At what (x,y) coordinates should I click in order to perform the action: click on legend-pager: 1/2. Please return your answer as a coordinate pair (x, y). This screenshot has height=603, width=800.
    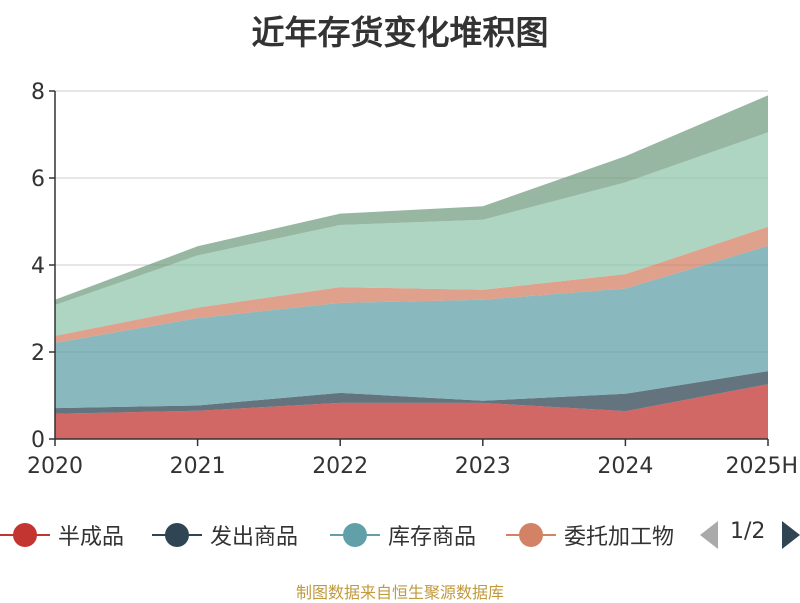
    Looking at the image, I should click on (750, 535).